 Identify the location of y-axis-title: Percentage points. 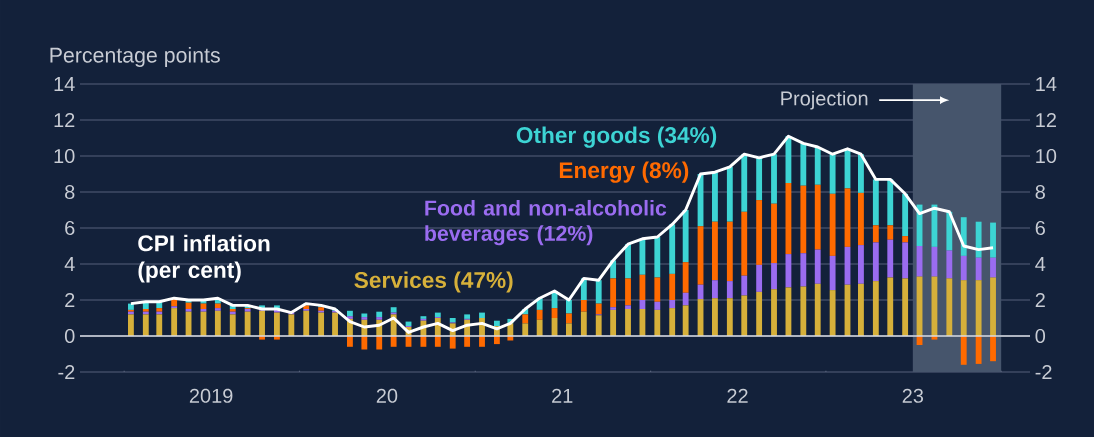
(135, 57).